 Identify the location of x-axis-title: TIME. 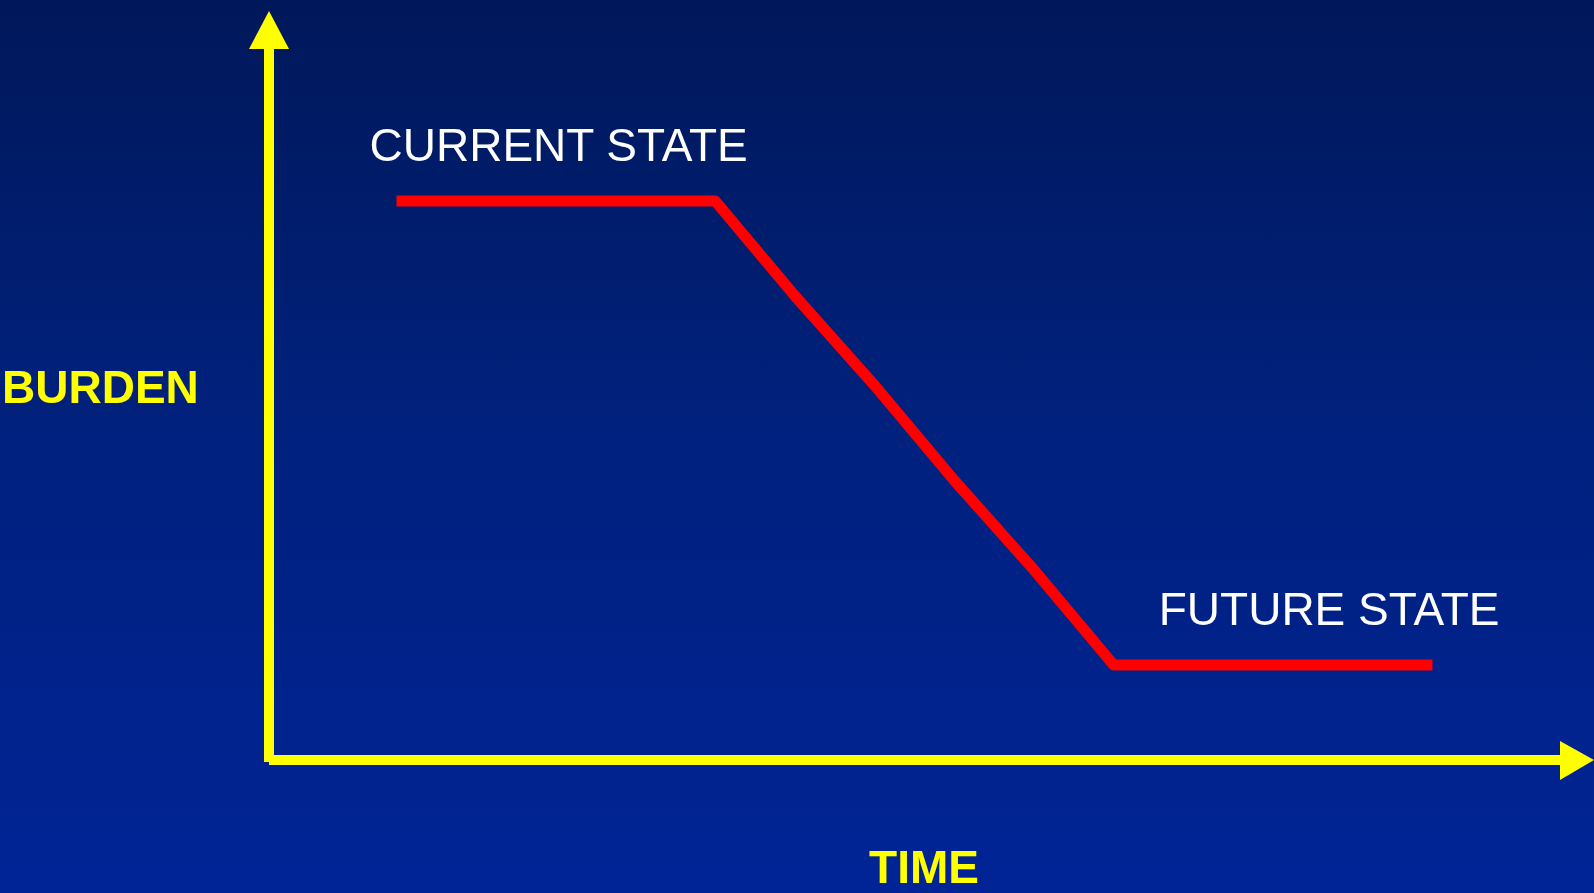
(924, 867).